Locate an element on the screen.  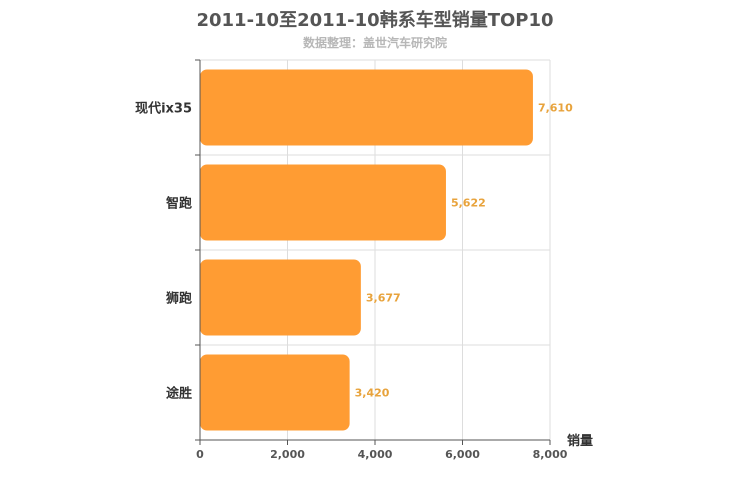
data-label: 7,610 is located at coordinates (555, 108).